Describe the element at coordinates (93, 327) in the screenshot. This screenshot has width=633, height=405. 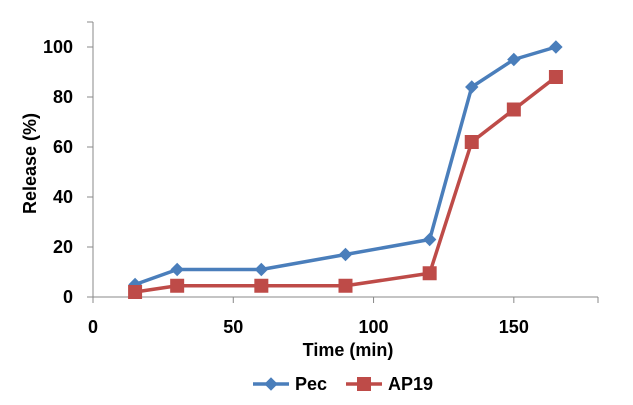
I see `x-tick-label: 0` at that location.